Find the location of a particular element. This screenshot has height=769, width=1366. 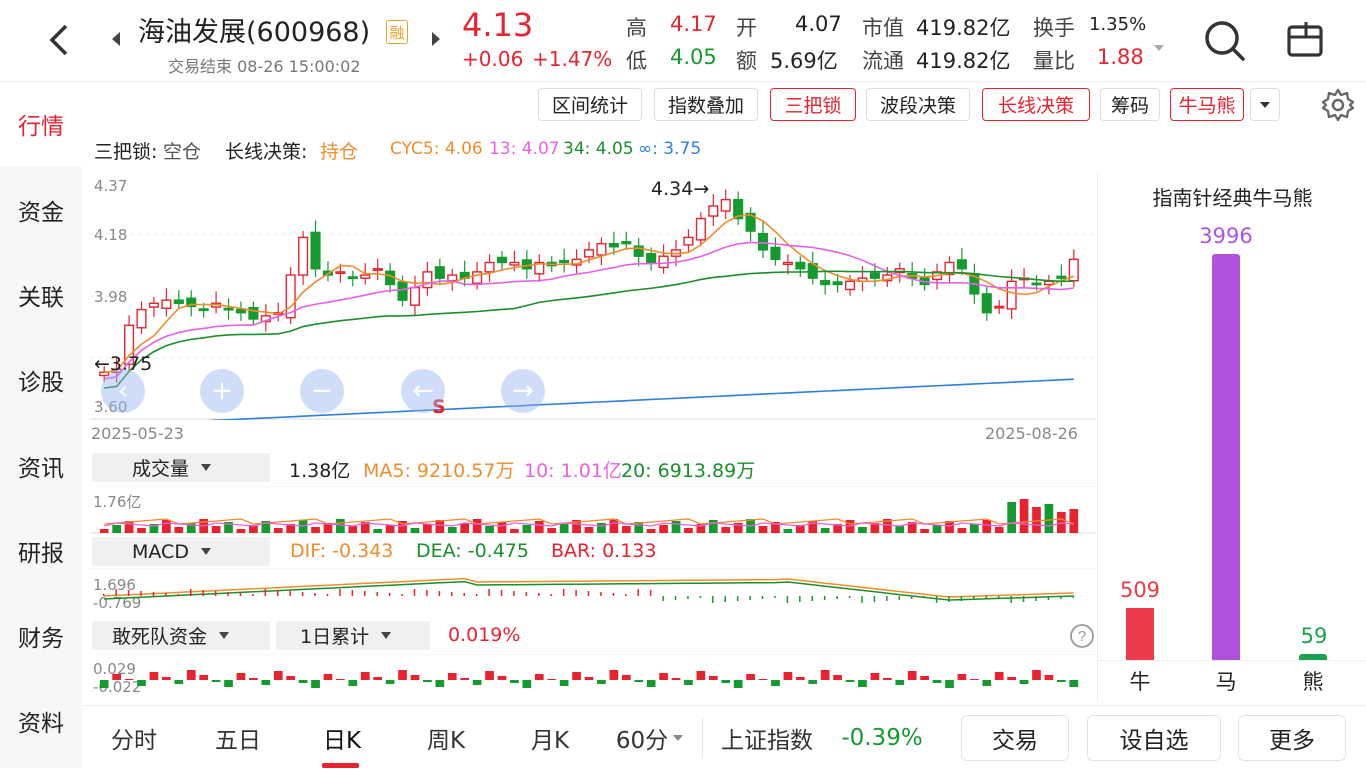

bull-value: 509 is located at coordinates (1140, 590).